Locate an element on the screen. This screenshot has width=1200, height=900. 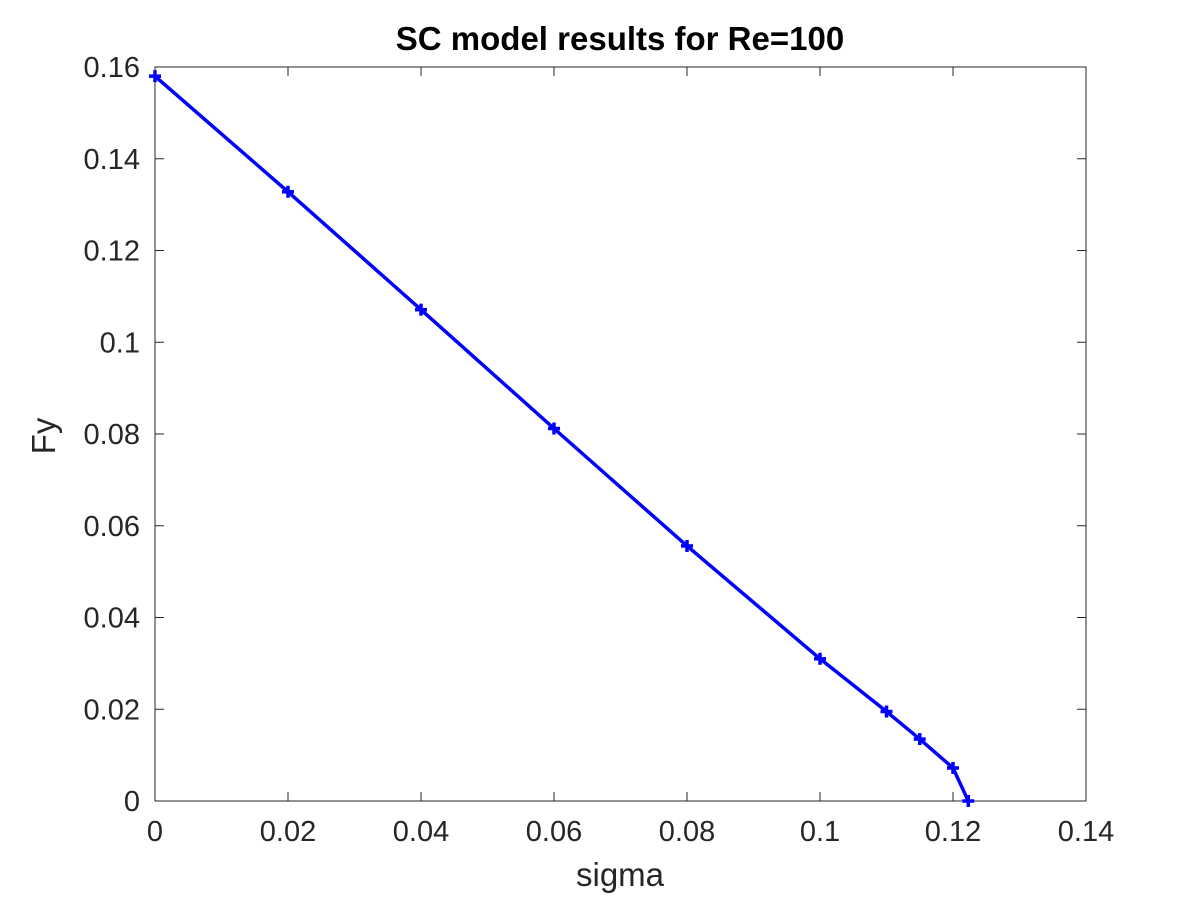
x-axis-tick-labels: 0 0.02 0.04 0.06 0.08 0.1 0.12 0.14 is located at coordinates (630, 832).